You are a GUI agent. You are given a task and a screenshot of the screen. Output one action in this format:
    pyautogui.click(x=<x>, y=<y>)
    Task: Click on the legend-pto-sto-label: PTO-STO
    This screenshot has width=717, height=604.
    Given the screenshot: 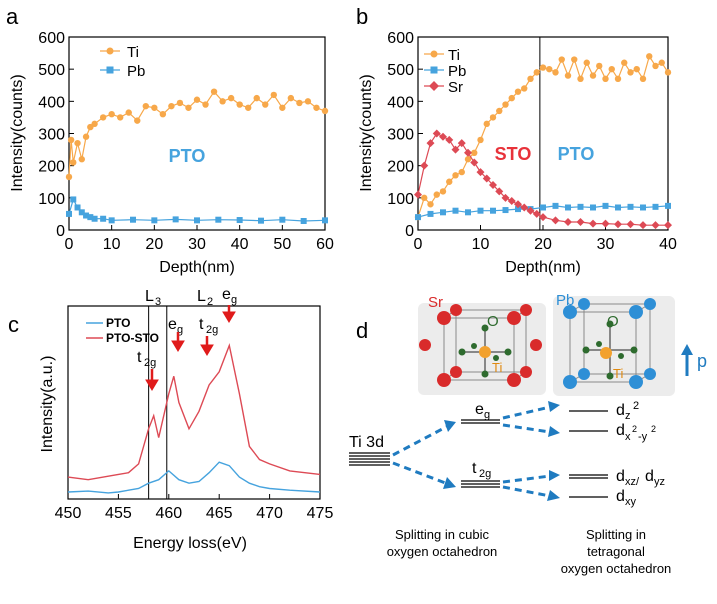 What is the action you would take?
    pyautogui.click(x=132, y=338)
    